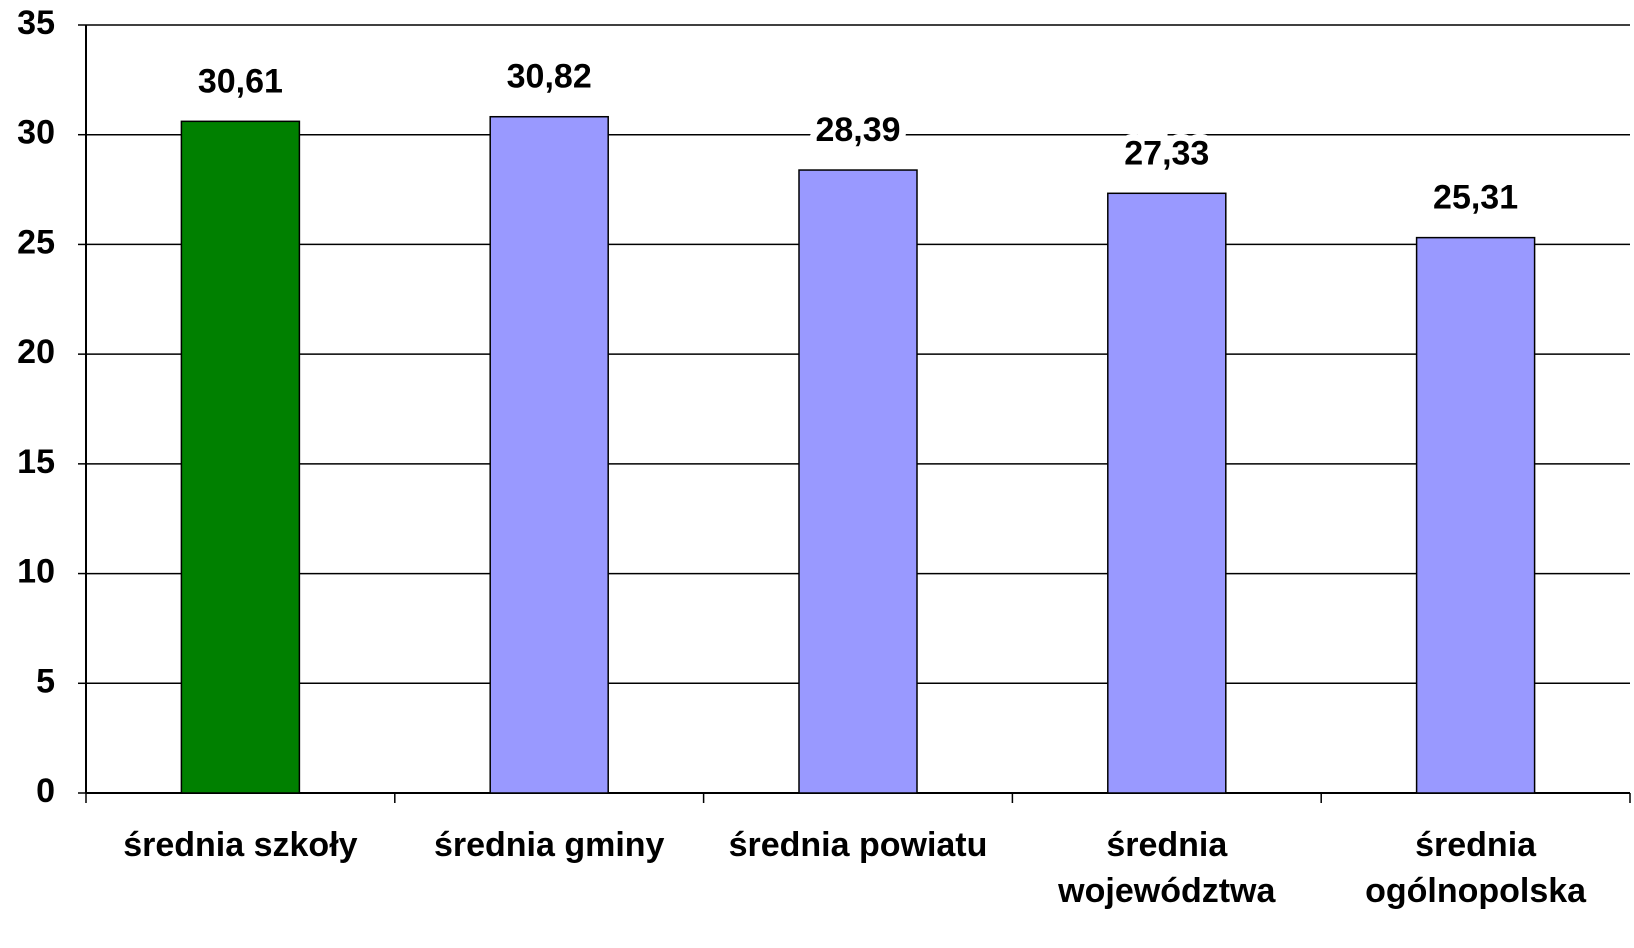 The width and height of the screenshot is (1634, 948). What do you see at coordinates (36, 23) in the screenshot?
I see `y-tick-label: 35` at bounding box center [36, 23].